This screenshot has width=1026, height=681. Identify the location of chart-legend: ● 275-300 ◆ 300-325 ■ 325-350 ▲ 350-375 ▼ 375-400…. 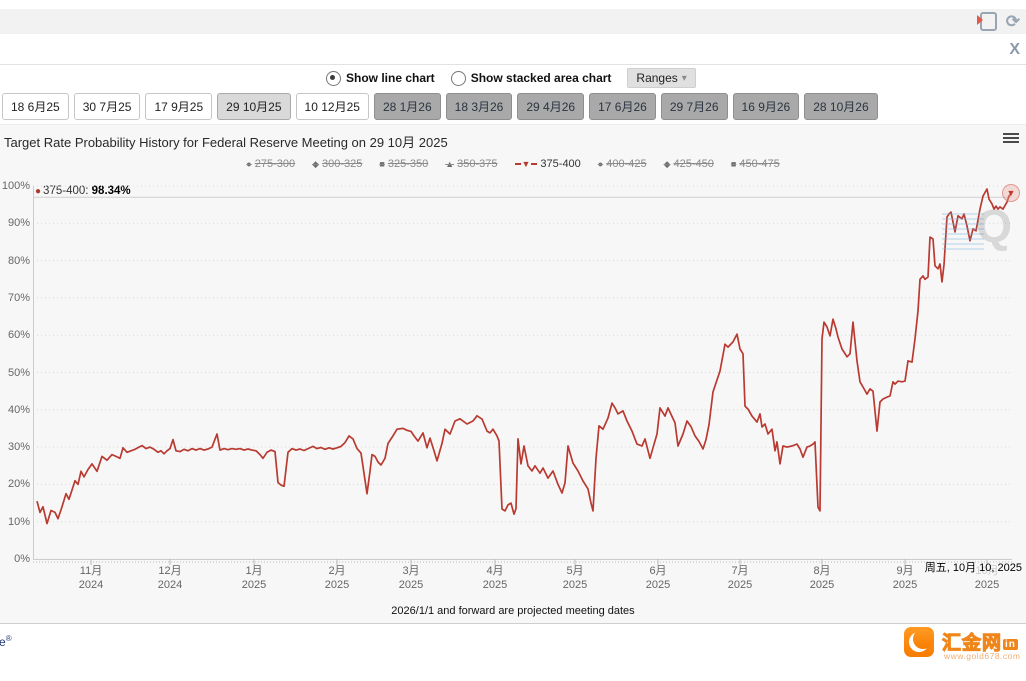
(513, 164).